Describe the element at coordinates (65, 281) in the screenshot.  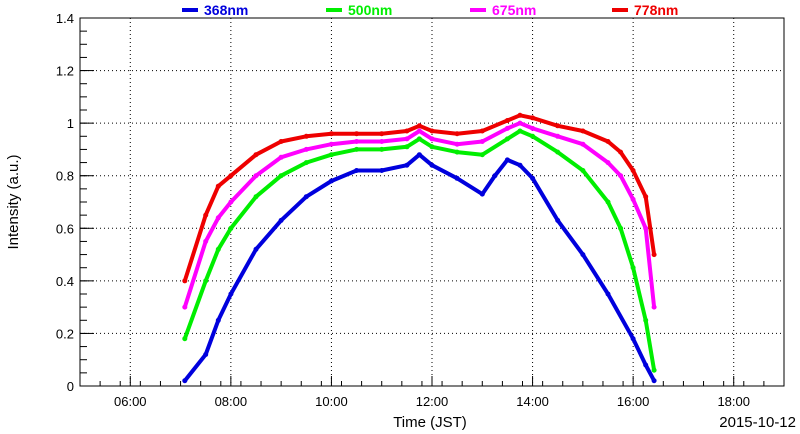
I see `y-tick-label: 0.4` at that location.